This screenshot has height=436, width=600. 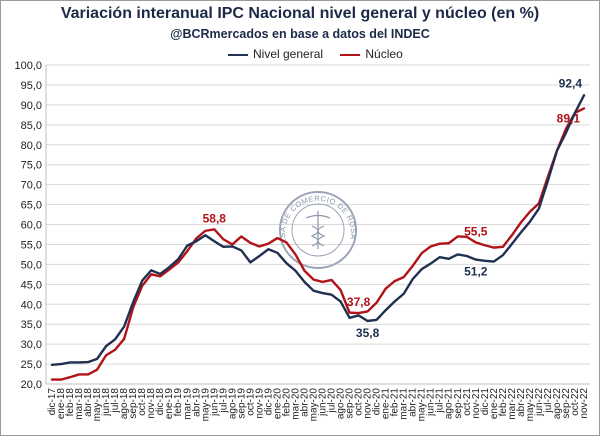 What do you see at coordinates (350, 55) in the screenshot?
I see `legend-swatch-nucleo` at bounding box center [350, 55].